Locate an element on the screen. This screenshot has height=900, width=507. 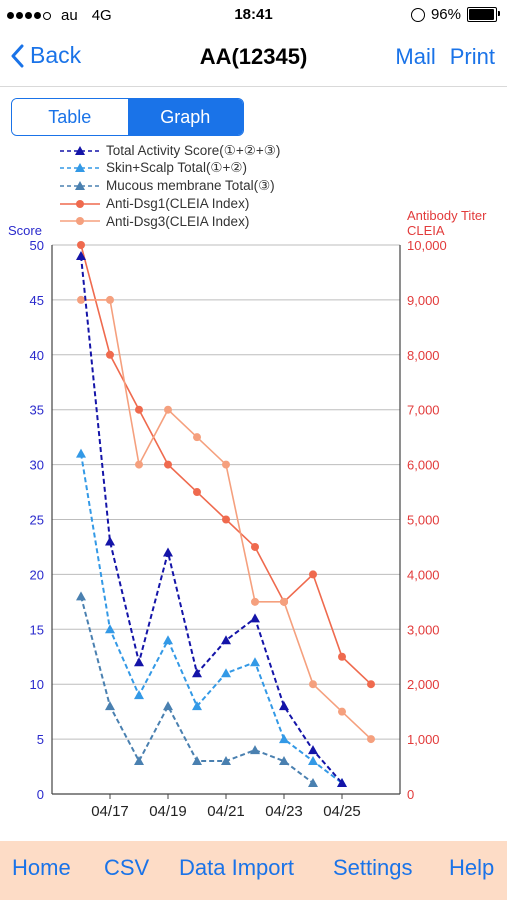
left-tick-label: 45 is located at coordinates (37, 300).